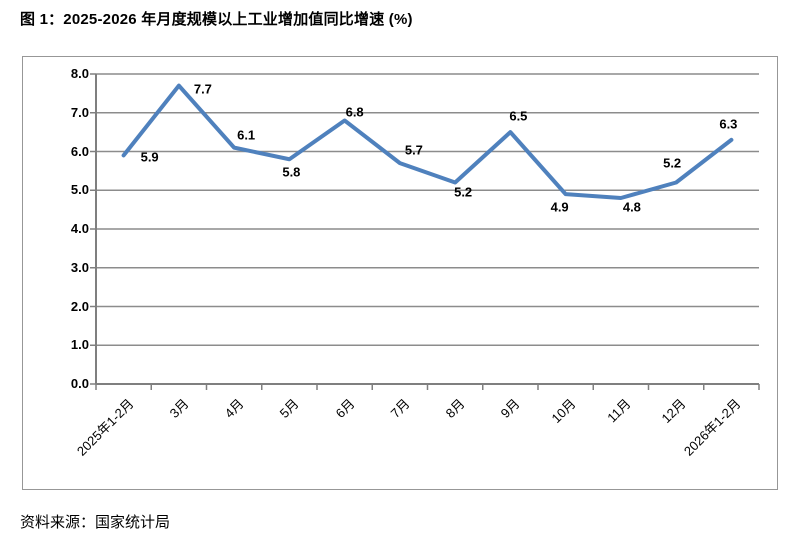  Describe the element at coordinates (518, 116) in the screenshot. I see `data-label: 6.5` at that location.